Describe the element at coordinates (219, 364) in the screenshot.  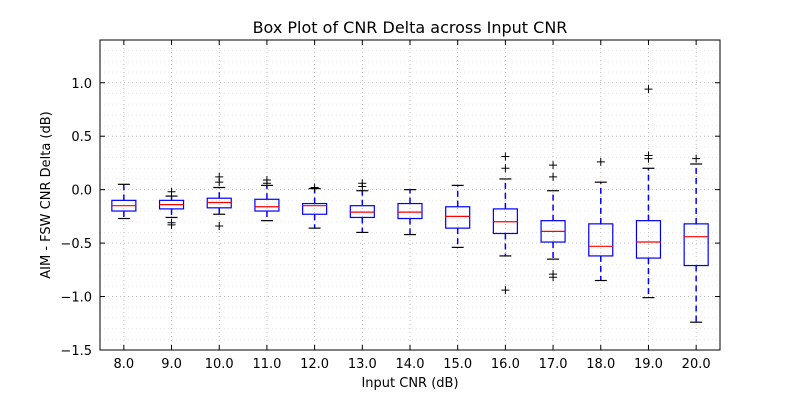
I see `x-tick-label: 10.0` at that location.